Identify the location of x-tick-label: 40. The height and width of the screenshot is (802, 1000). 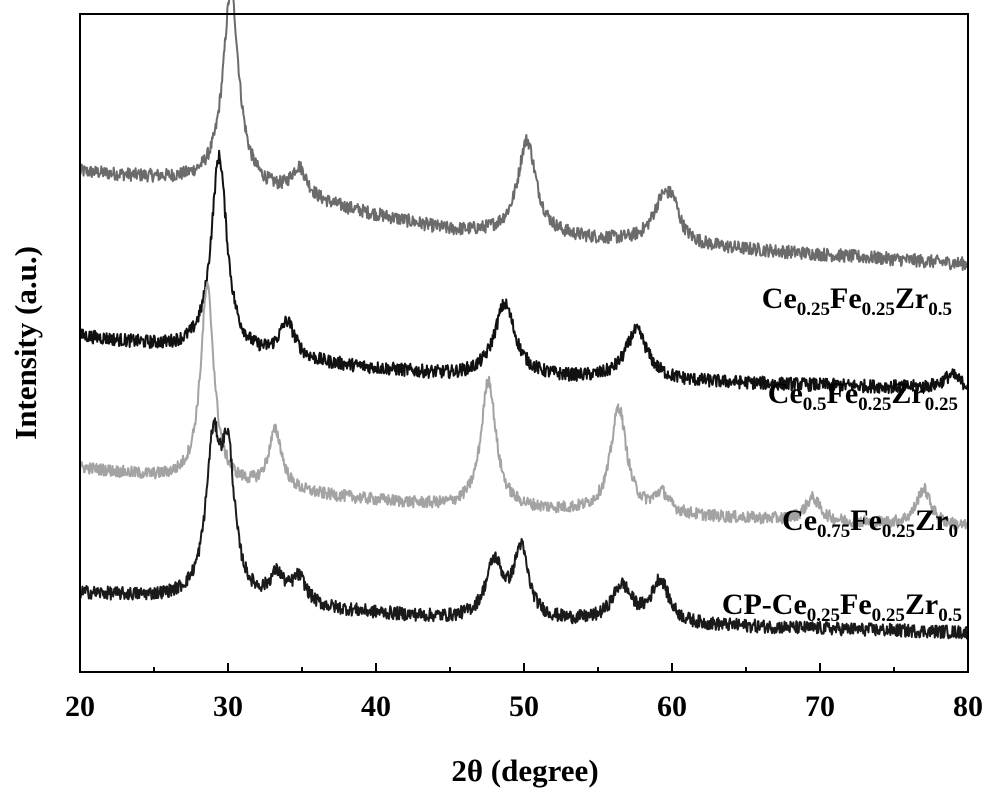
(376, 706).